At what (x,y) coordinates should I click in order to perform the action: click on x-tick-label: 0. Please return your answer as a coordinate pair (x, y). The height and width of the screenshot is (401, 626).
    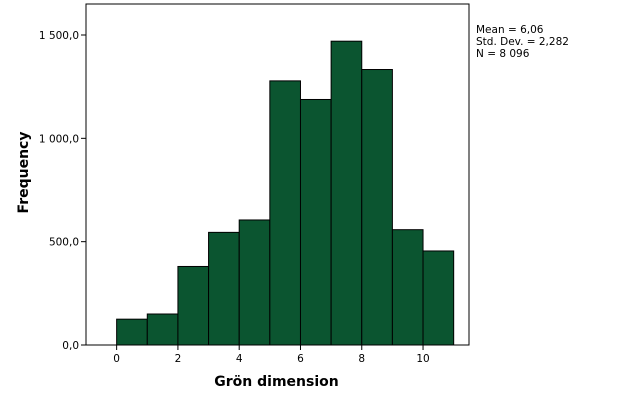
    Looking at the image, I should click on (116, 359).